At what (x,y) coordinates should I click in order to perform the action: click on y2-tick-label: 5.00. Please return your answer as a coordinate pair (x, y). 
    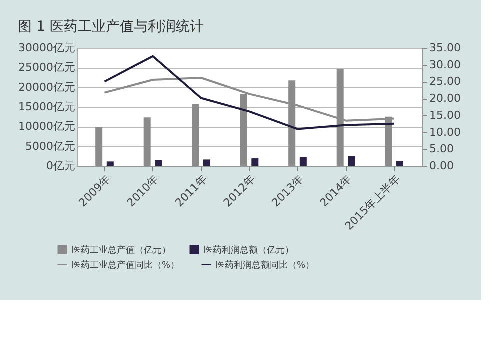
    Looking at the image, I should click on (442, 149).